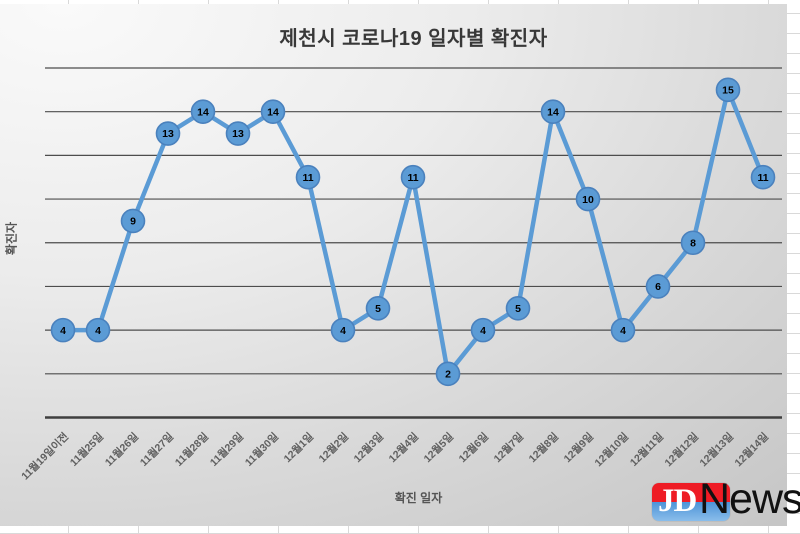  Describe the element at coordinates (543, 447) in the screenshot. I see `x-tick-label: 12월8일` at that location.